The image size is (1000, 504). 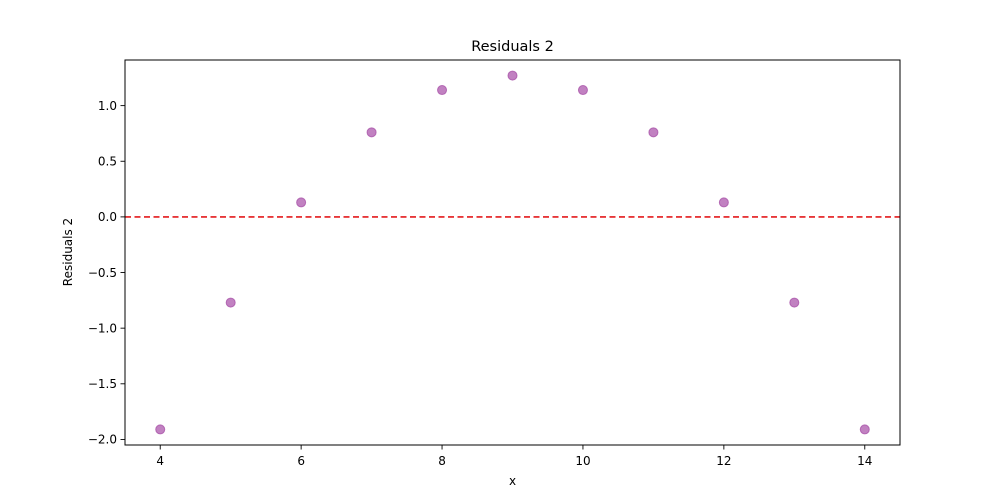 What do you see at coordinates (442, 461) in the screenshot?
I see `x-tick-label: 8` at bounding box center [442, 461].